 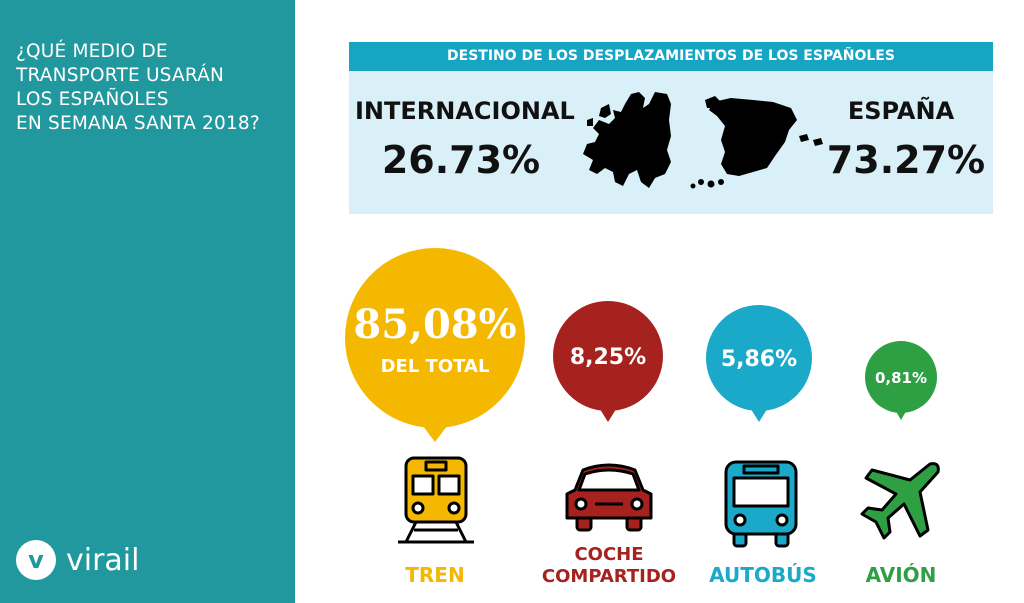 What do you see at coordinates (756, 142) in the screenshot?
I see `spain-map-icon` at bounding box center [756, 142].